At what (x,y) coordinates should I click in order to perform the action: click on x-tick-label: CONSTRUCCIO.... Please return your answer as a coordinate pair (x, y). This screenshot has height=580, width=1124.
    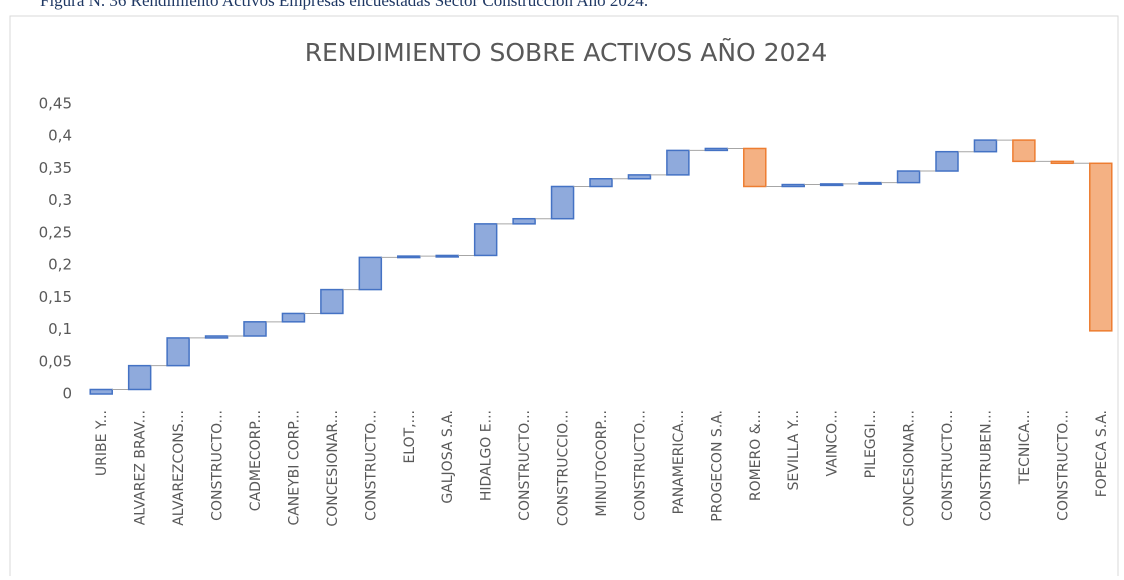
    Looking at the image, I should click on (564, 468).